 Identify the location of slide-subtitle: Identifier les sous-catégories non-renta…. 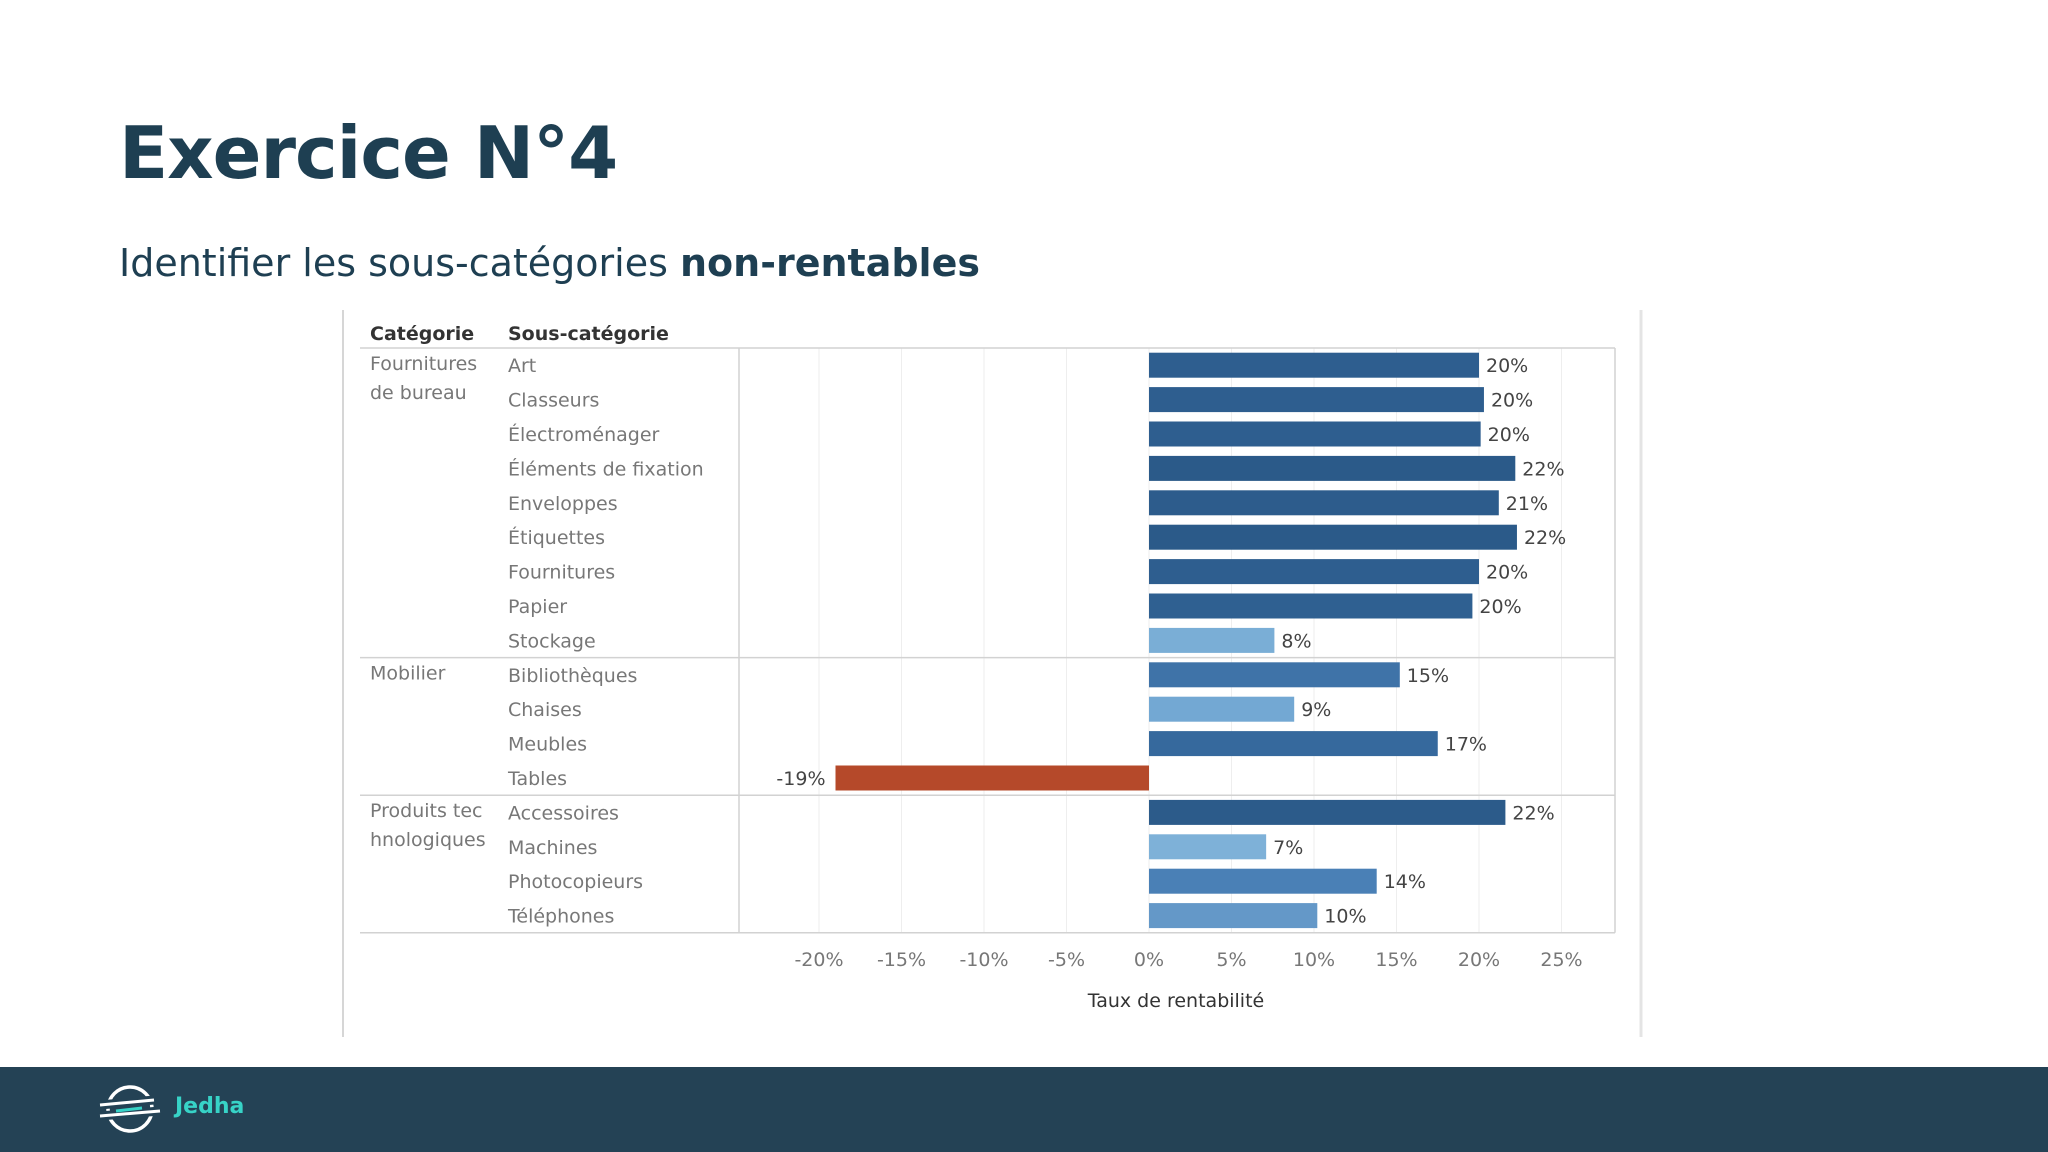
(549, 263).